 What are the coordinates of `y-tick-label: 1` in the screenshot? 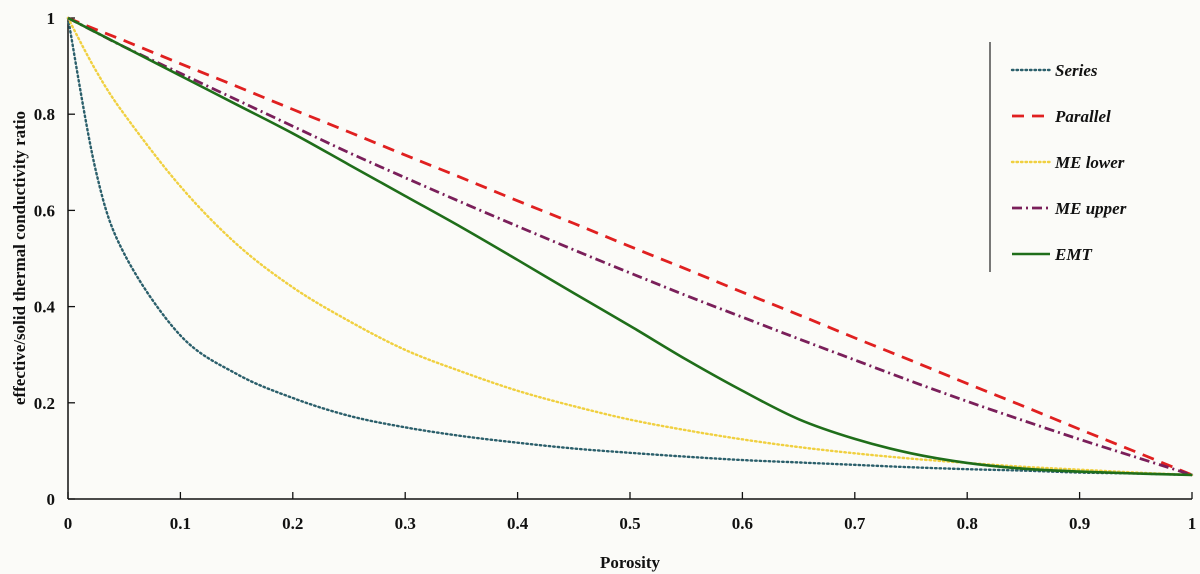 It's located at (51, 18).